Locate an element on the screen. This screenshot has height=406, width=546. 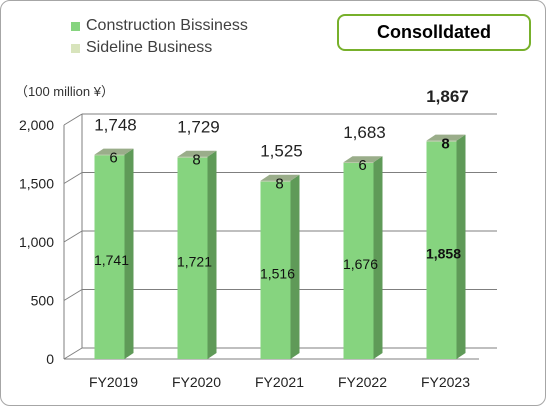
legend-item-sideline: Sideline Business is located at coordinates (159, 48).